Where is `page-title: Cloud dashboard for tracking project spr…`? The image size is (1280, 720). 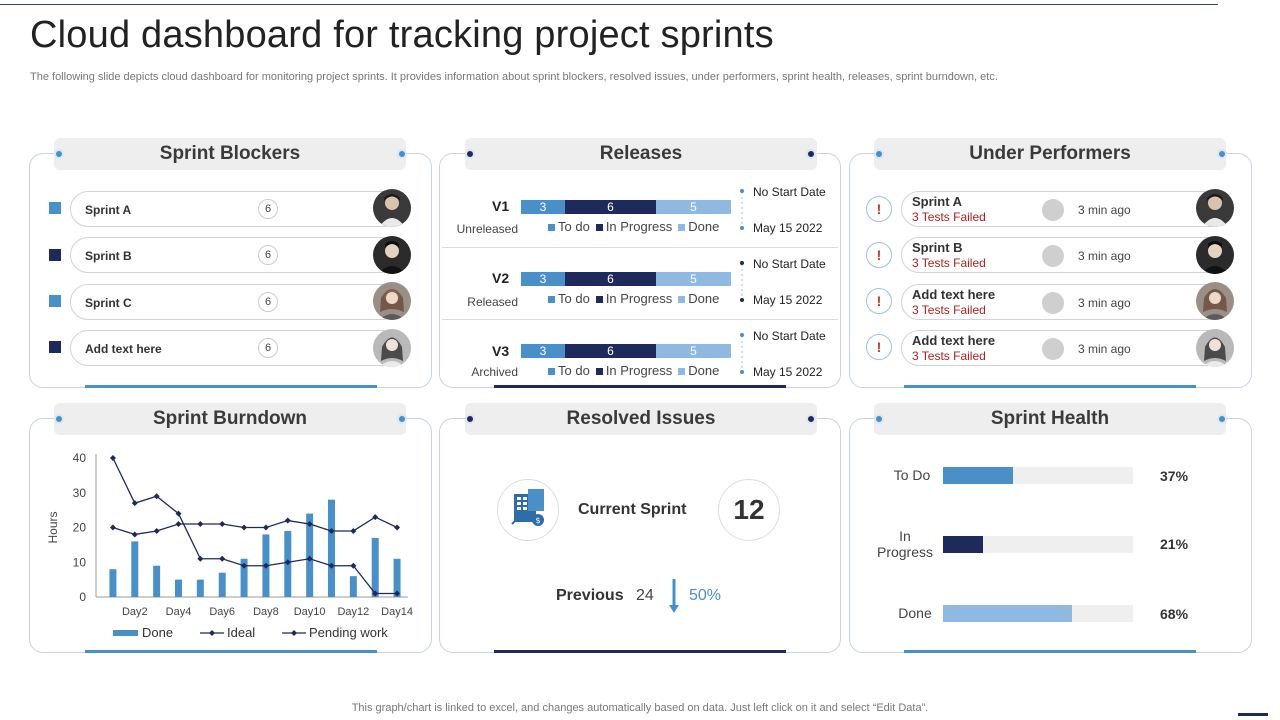 page-title: Cloud dashboard for tracking project spr… is located at coordinates (402, 35).